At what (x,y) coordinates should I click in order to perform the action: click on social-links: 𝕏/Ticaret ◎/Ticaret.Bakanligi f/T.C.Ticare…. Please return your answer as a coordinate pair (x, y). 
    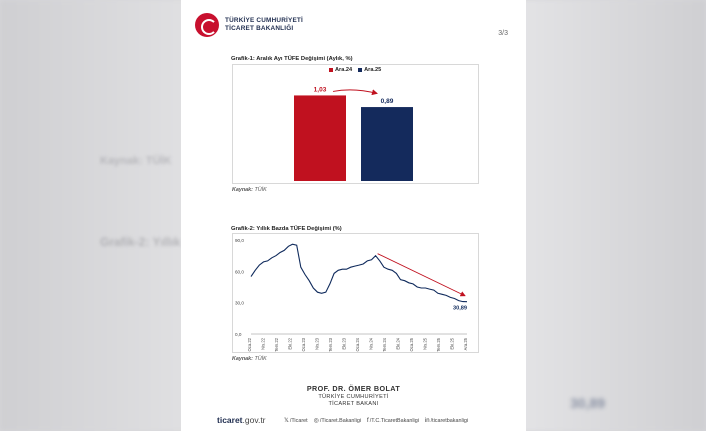
    Looking at the image, I should click on (376, 421).